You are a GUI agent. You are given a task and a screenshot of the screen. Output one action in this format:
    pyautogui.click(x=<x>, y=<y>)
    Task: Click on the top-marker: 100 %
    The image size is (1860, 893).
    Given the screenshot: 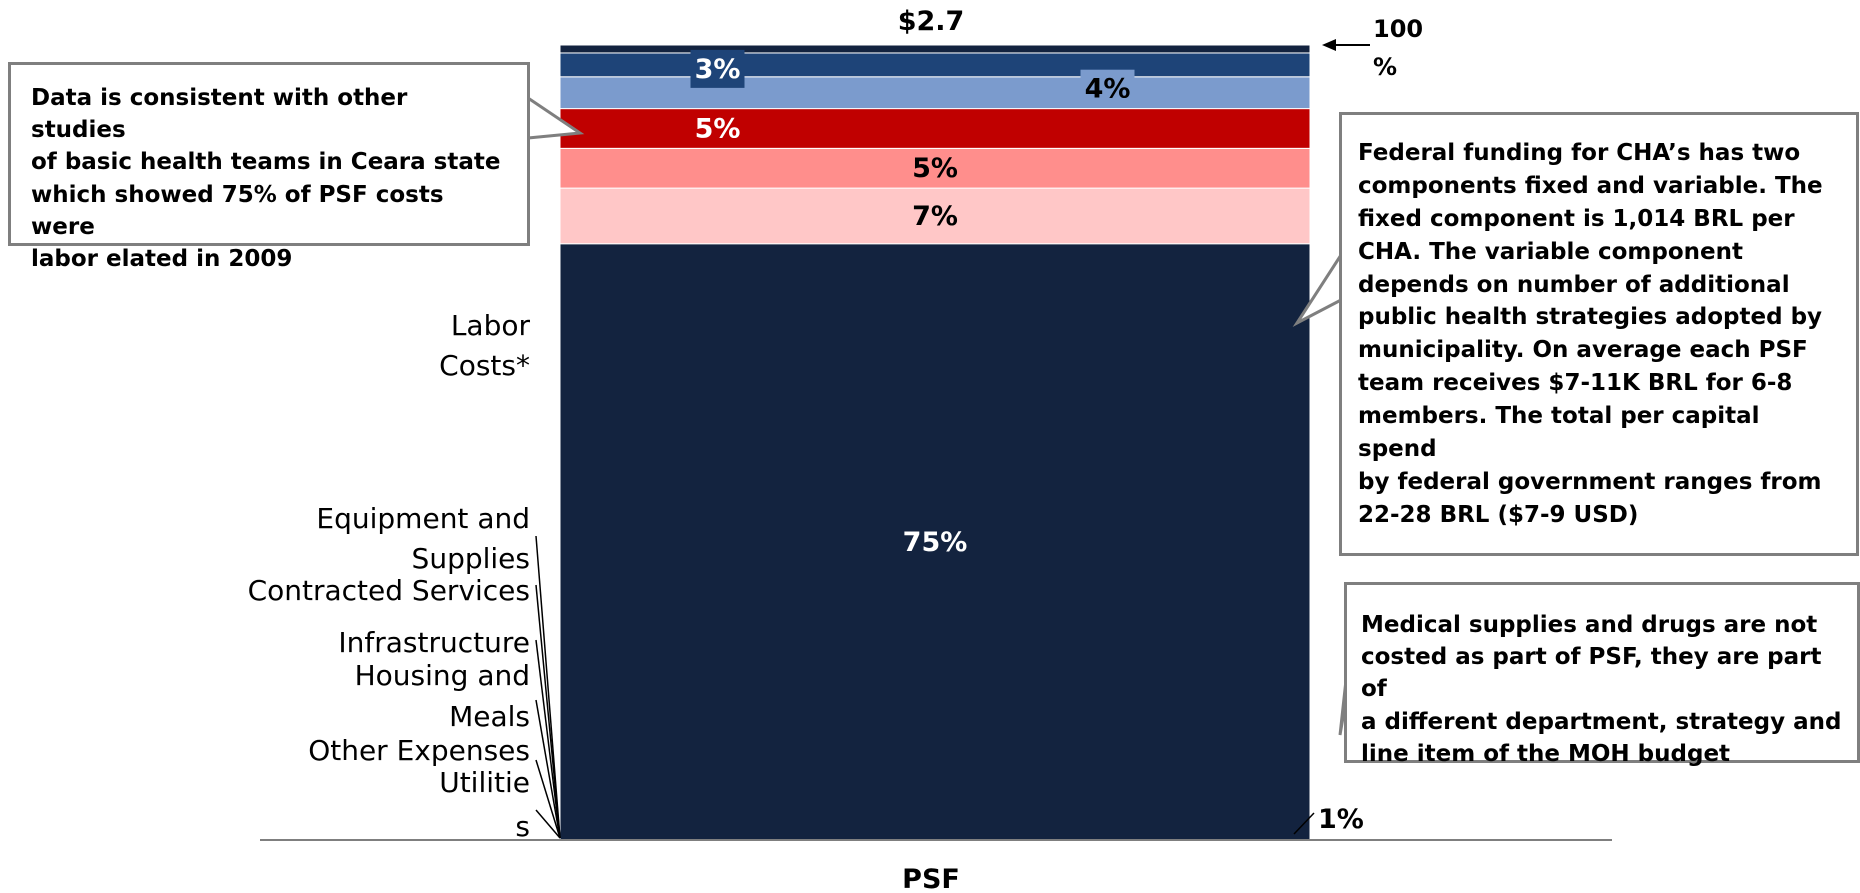 What is the action you would take?
    pyautogui.click(x=1372, y=48)
    